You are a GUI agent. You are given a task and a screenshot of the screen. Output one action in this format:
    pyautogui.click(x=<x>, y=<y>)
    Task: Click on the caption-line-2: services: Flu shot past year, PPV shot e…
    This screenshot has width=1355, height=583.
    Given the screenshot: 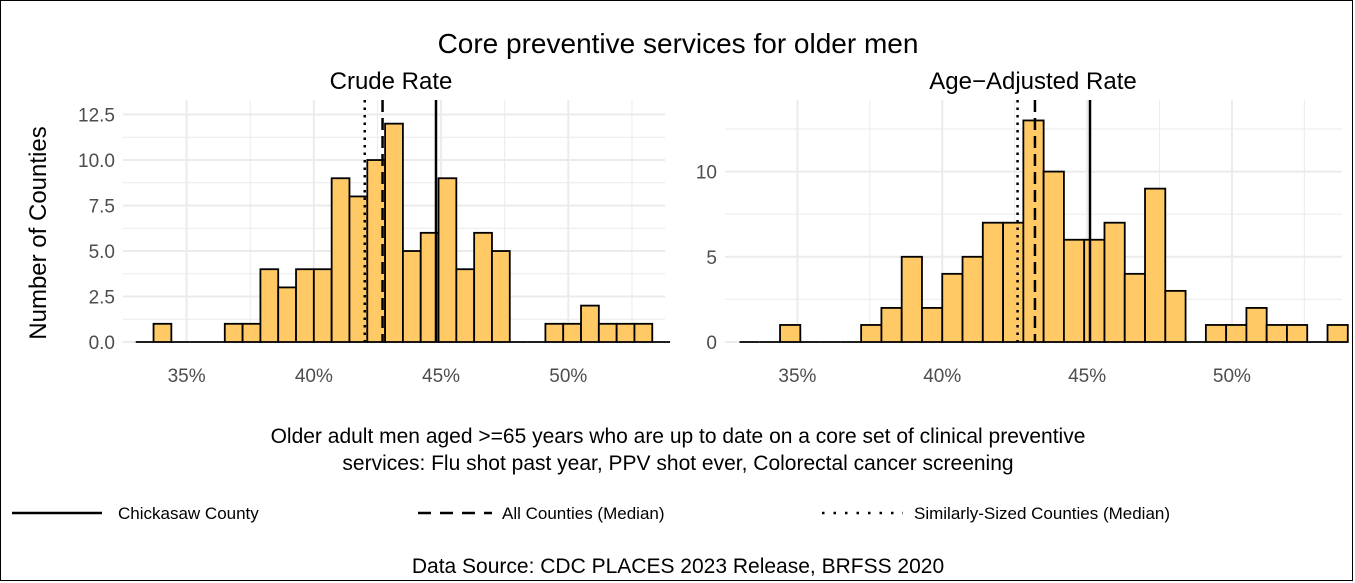 What is the action you would take?
    pyautogui.click(x=677, y=463)
    